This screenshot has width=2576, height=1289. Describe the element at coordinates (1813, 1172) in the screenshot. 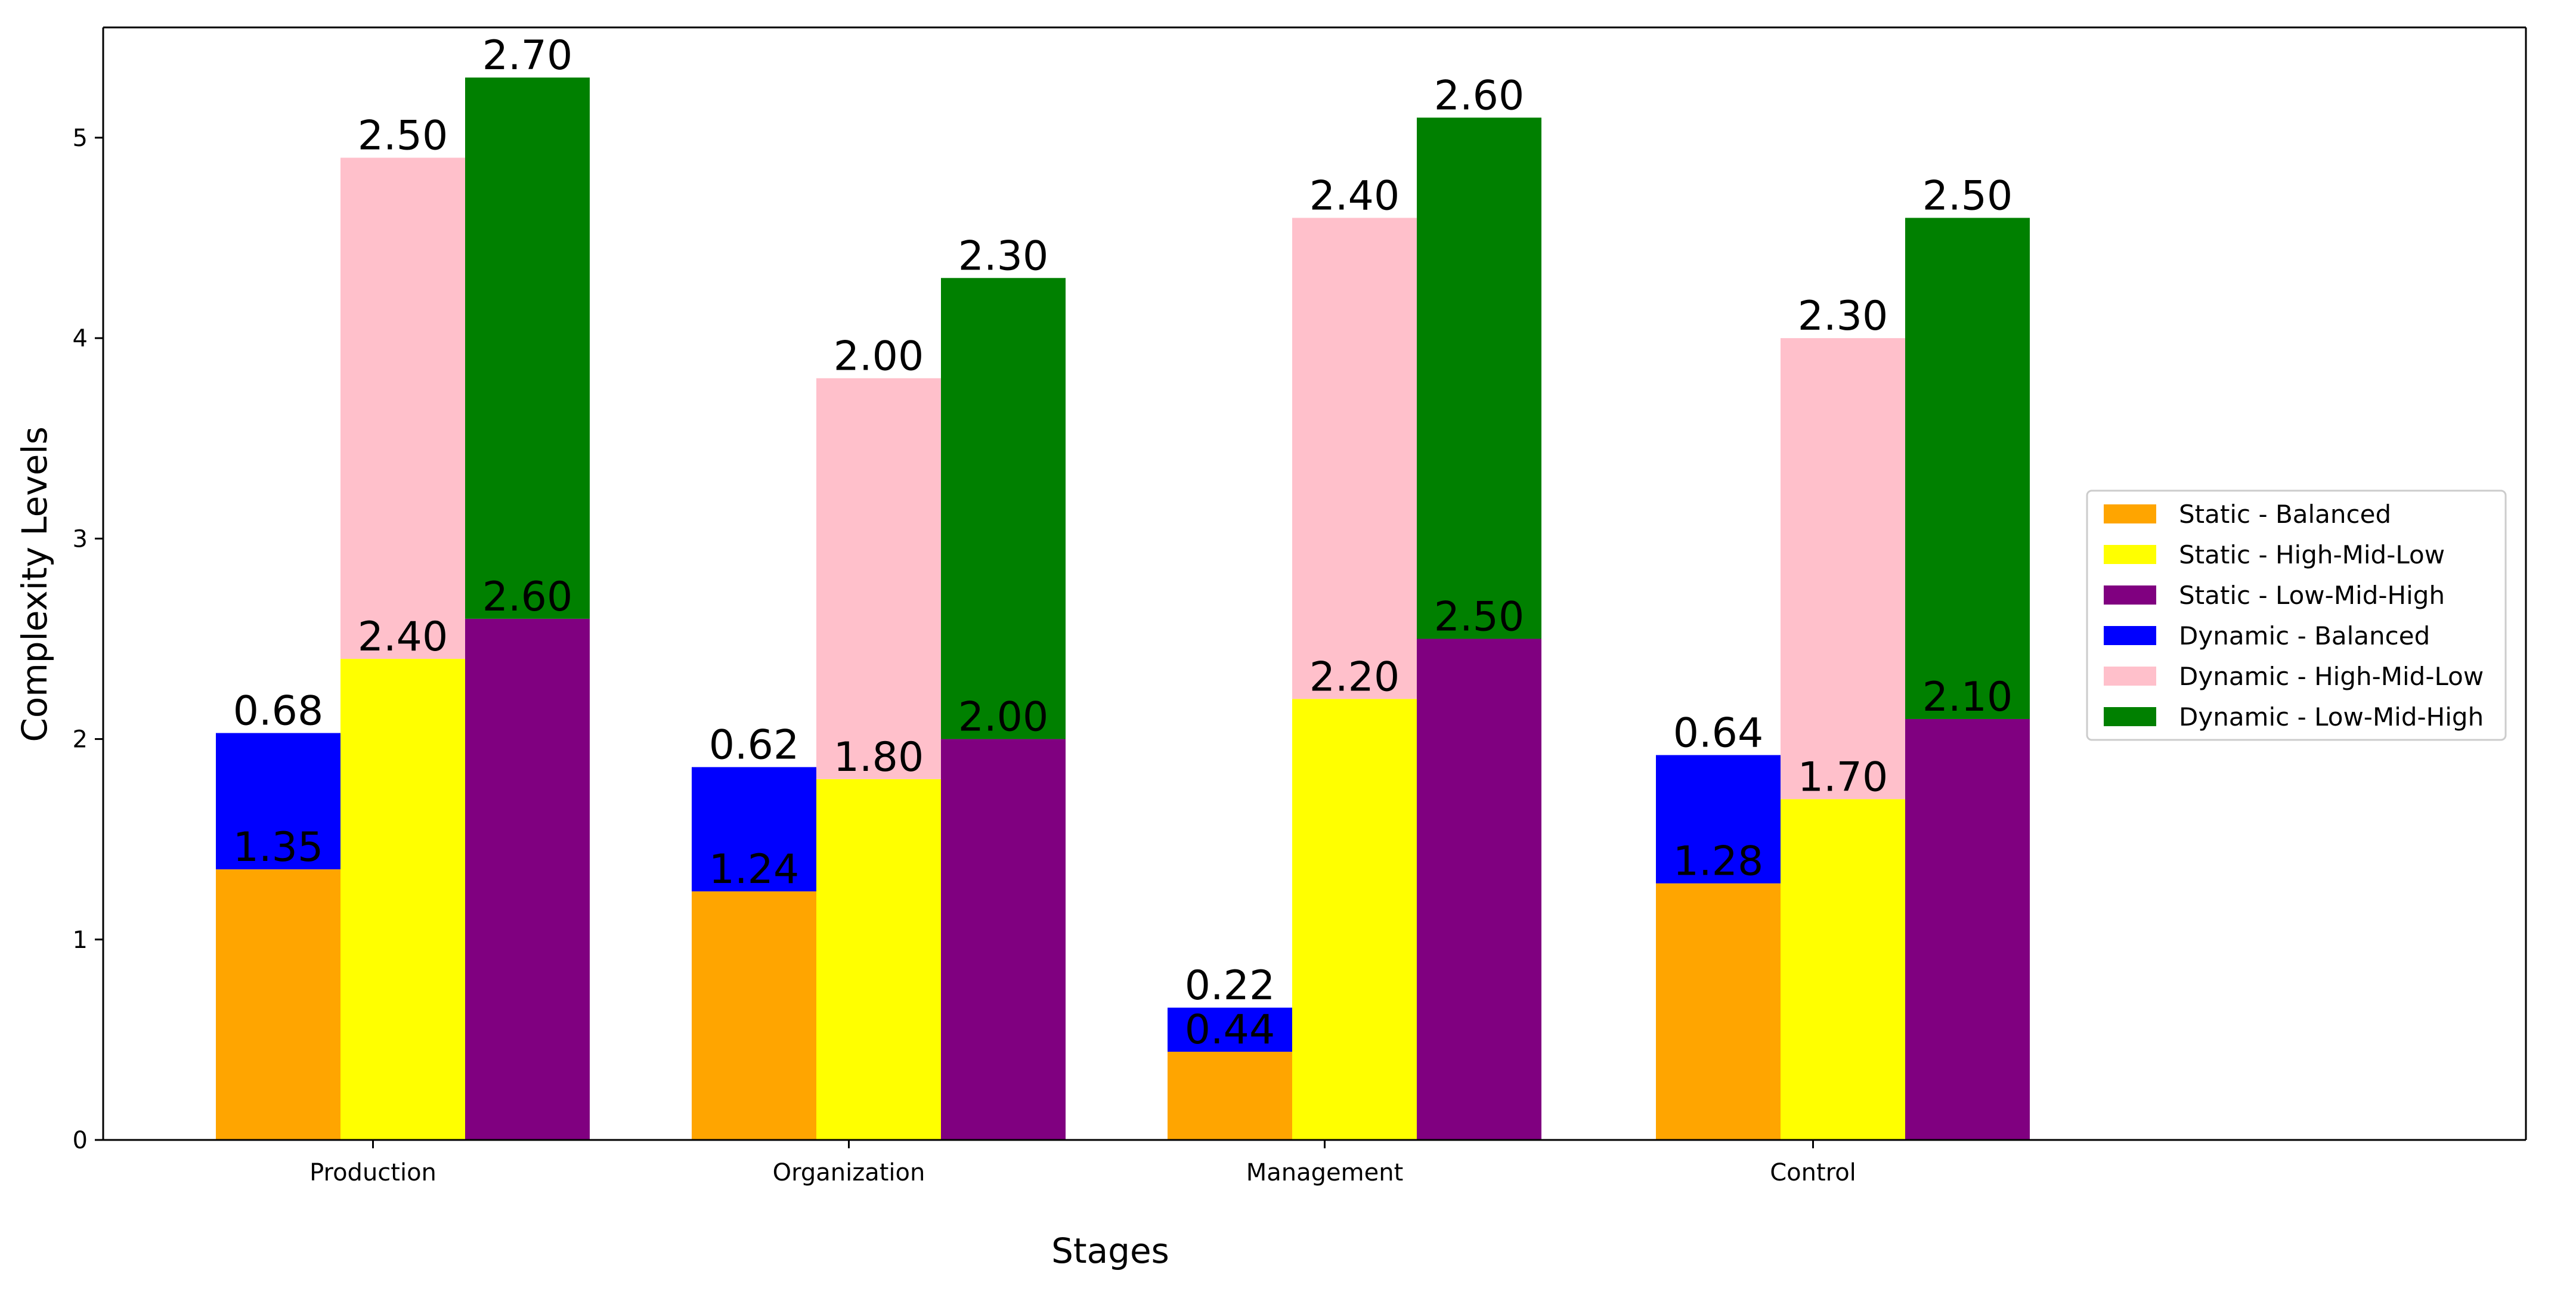

I see `x-tick-label-control: Control` at that location.